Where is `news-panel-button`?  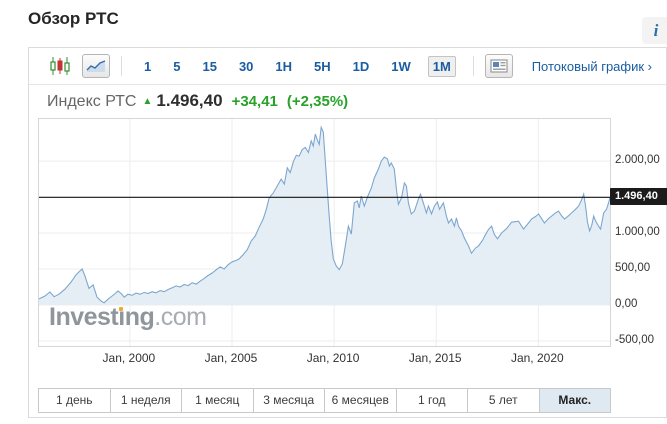
news-panel-button is located at coordinates (498, 66).